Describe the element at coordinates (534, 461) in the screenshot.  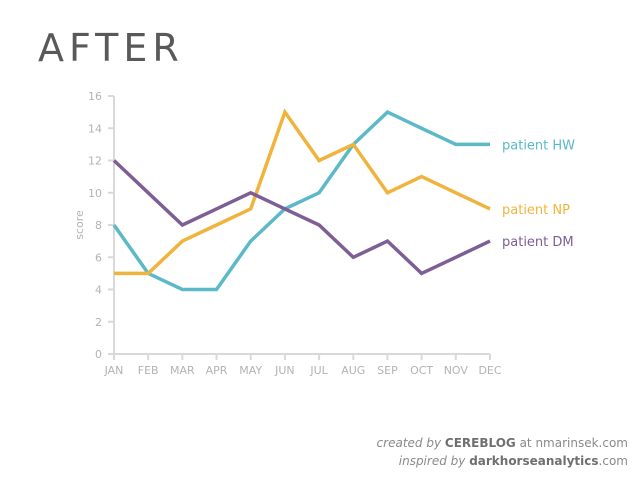
I see `credits-brand-darkhorse: darkhorseanalytics` at that location.